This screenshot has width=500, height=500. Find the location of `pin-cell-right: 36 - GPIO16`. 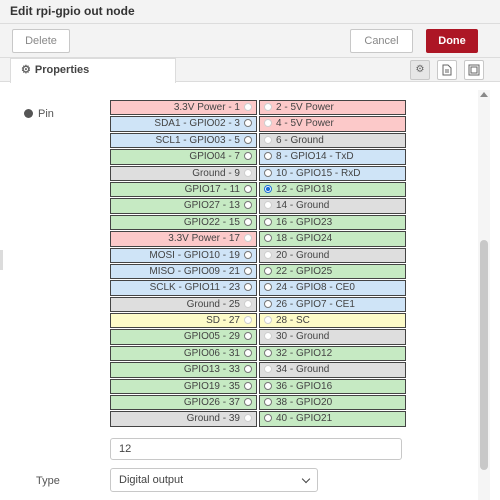

pin-cell-right: 36 - GPIO16 is located at coordinates (332, 386).